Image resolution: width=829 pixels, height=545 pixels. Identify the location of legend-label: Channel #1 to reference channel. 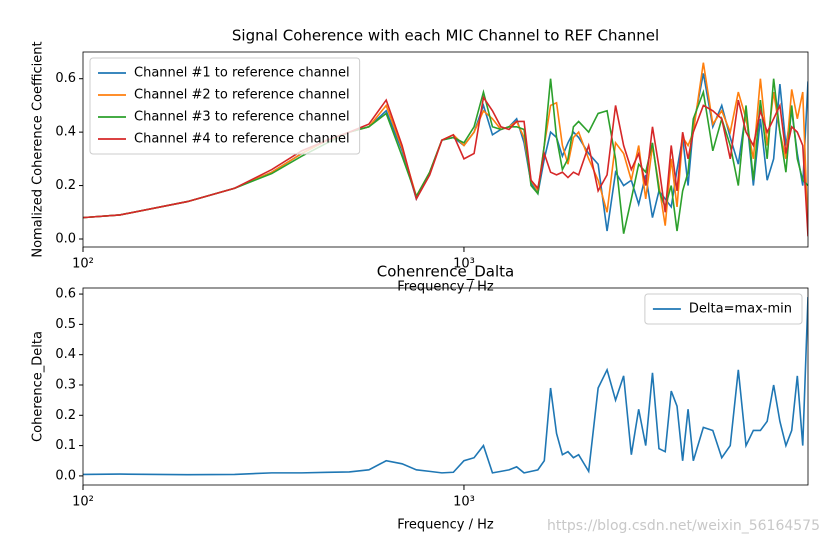
(242, 73).